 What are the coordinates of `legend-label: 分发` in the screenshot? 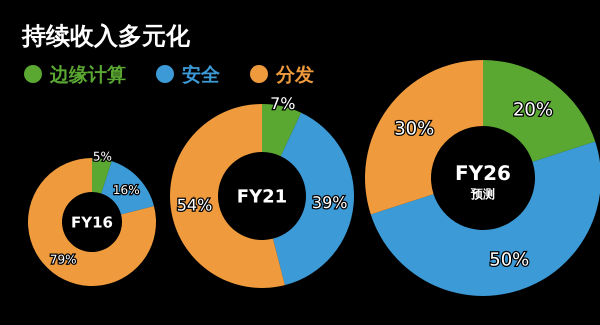 It's located at (294, 75).